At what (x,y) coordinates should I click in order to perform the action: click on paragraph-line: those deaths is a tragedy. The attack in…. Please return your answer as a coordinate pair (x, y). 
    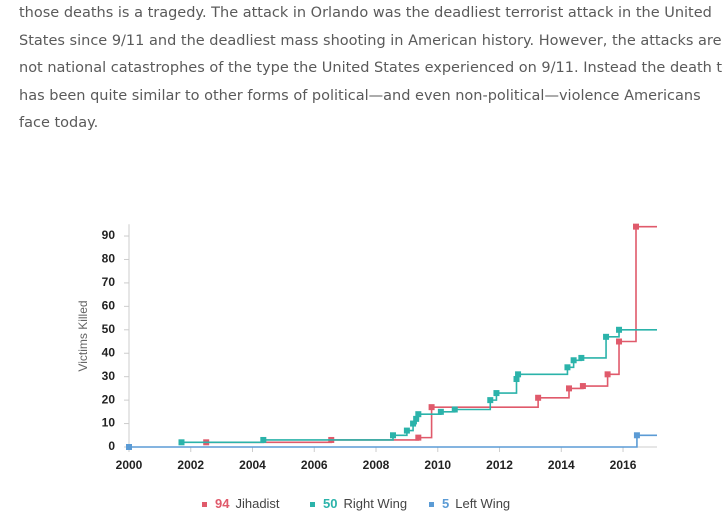
    Looking at the image, I should click on (365, 13).